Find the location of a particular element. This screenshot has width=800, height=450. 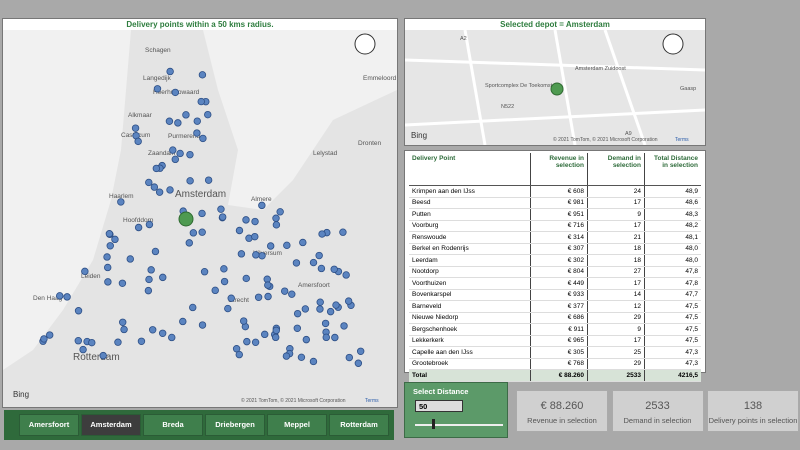

table-row: Nootdorp € 804 27 47,8 is located at coordinates (555, 272).